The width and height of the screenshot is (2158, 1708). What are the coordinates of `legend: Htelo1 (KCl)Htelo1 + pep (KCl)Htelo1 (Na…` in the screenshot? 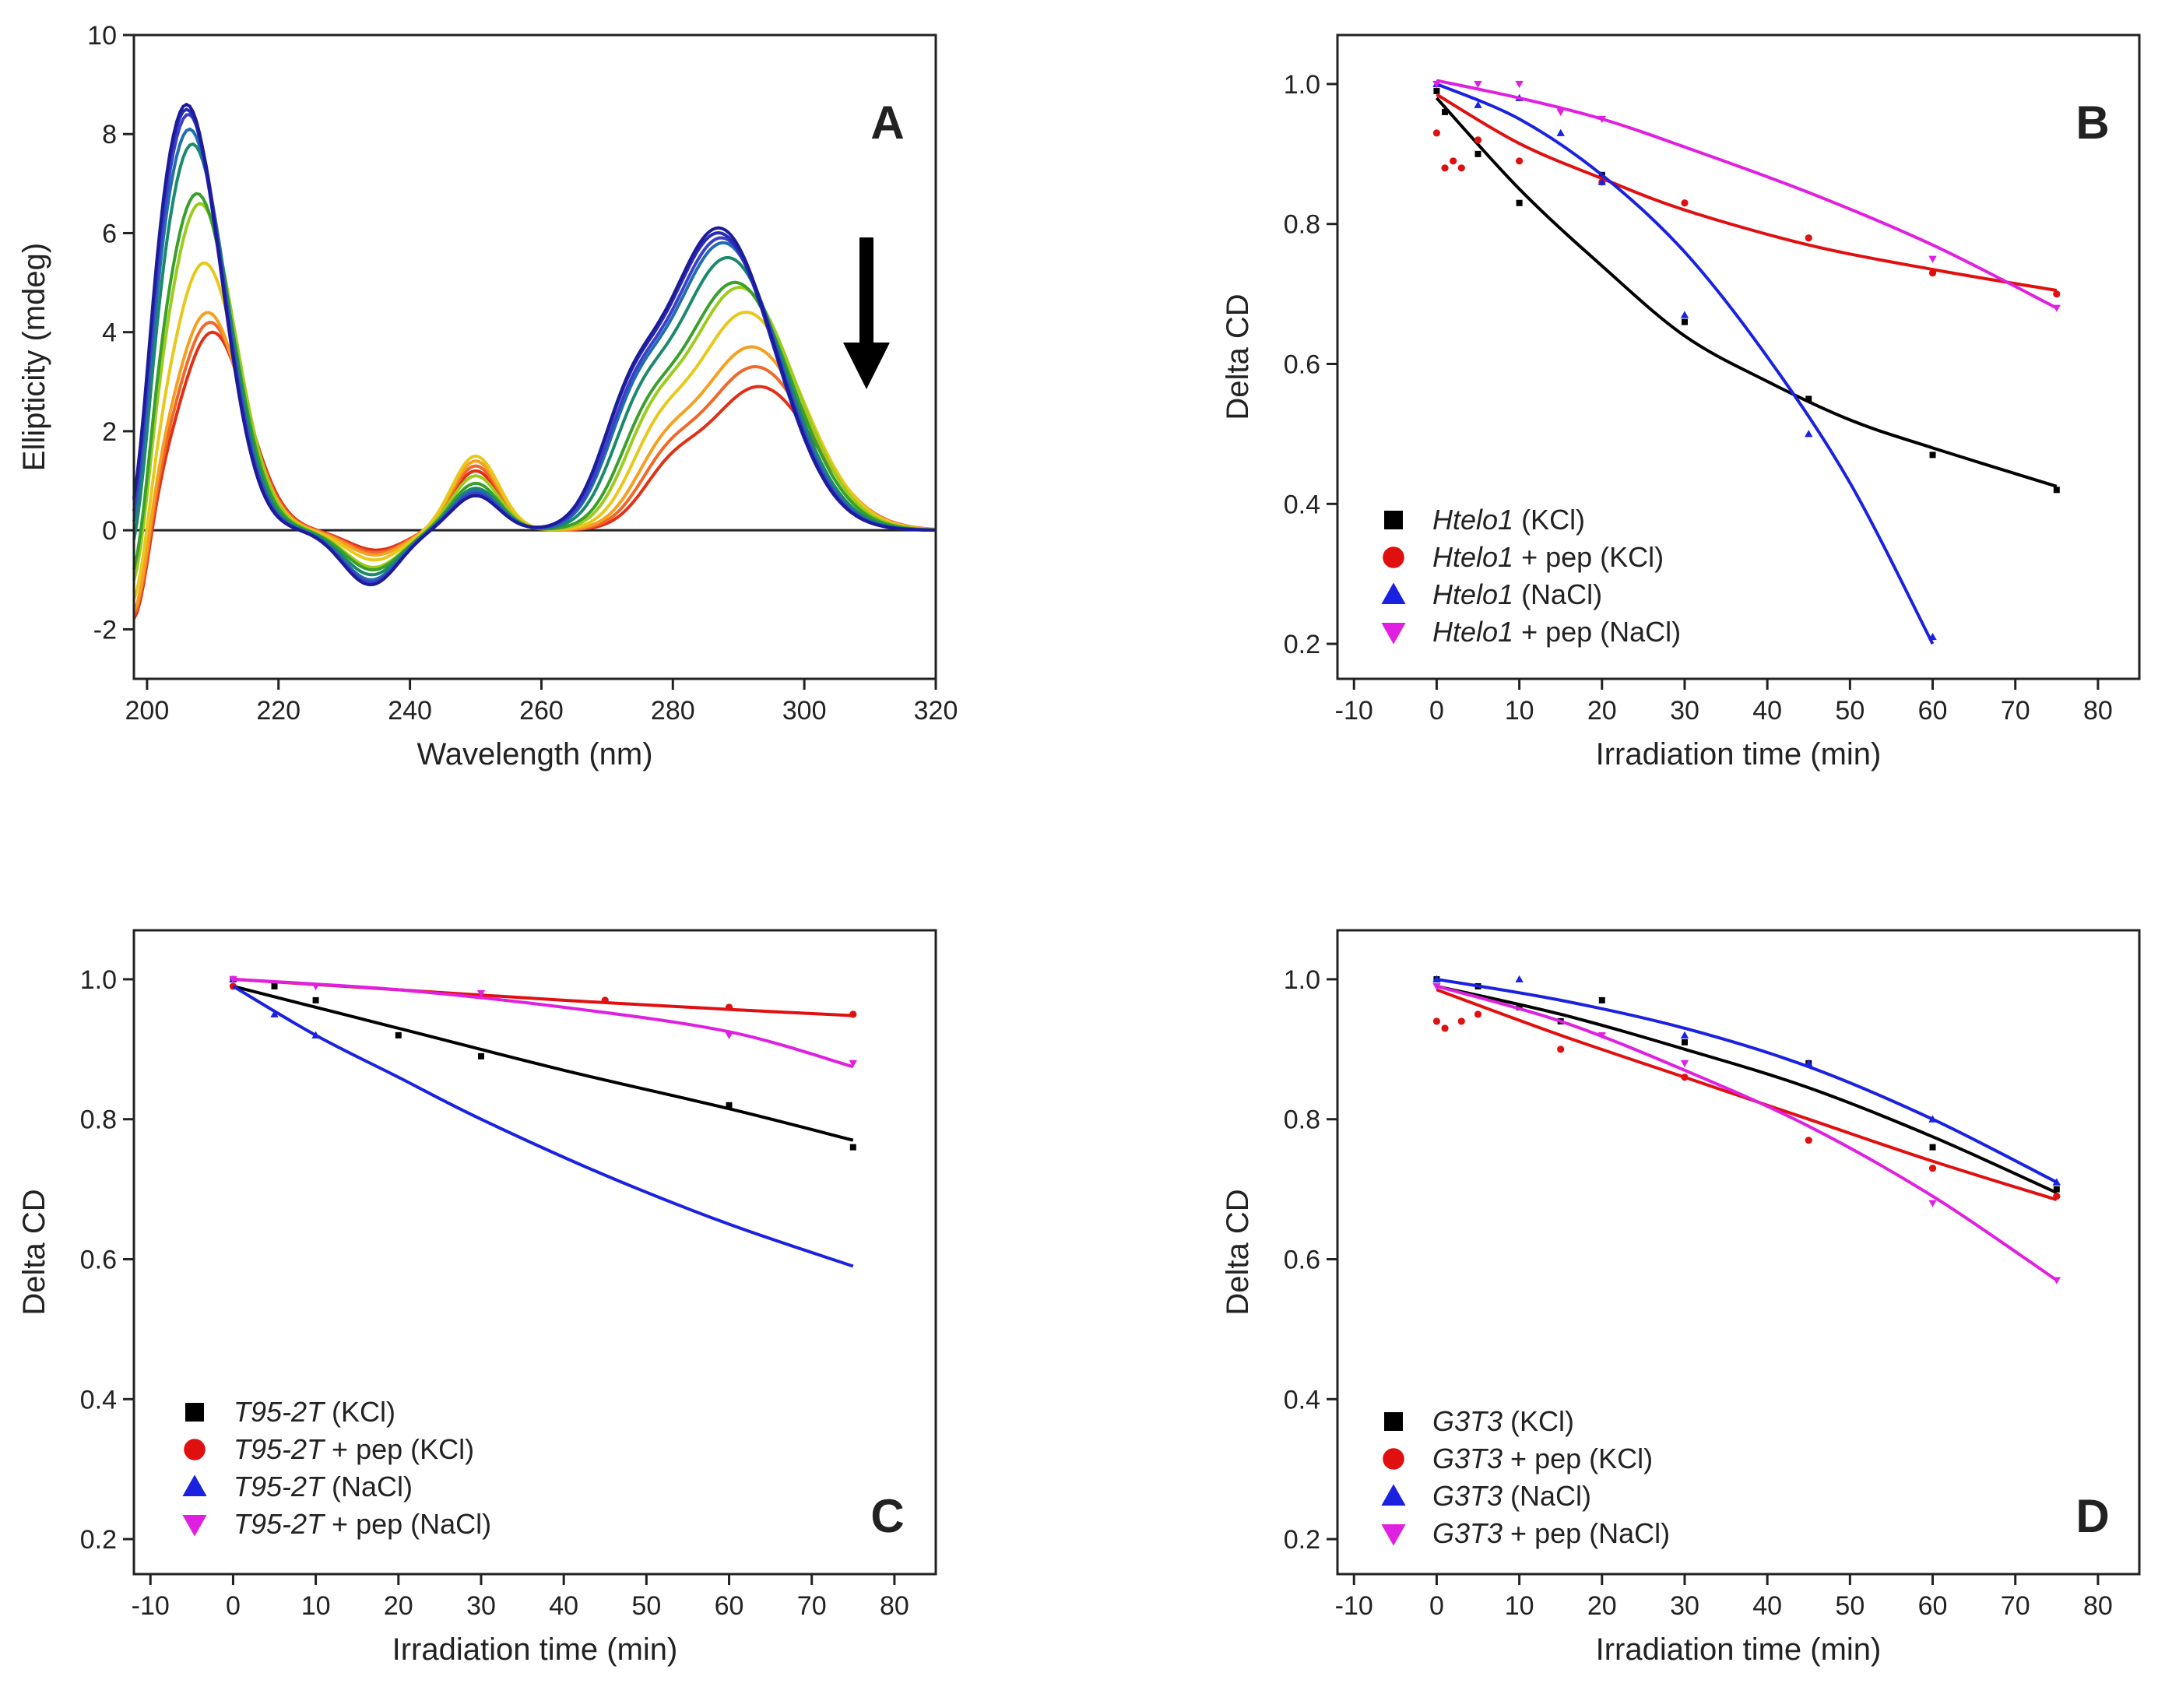 It's located at (1531, 576).